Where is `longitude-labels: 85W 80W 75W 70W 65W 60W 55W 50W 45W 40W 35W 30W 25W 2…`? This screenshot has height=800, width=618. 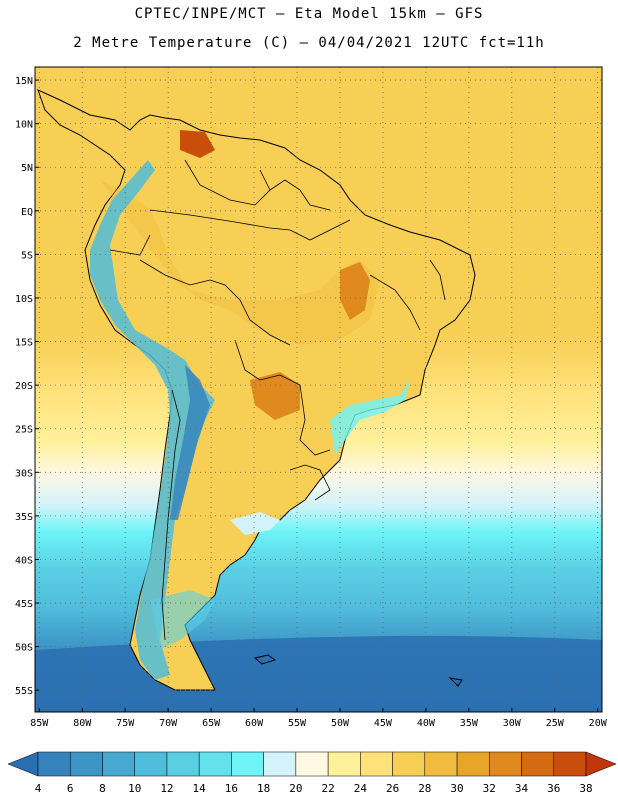 longitude-labels: 85W 80W 75W 70W 65W 60W 55W 50W 45W 40W 35W 30W 25W 2… is located at coordinates (319, 718).